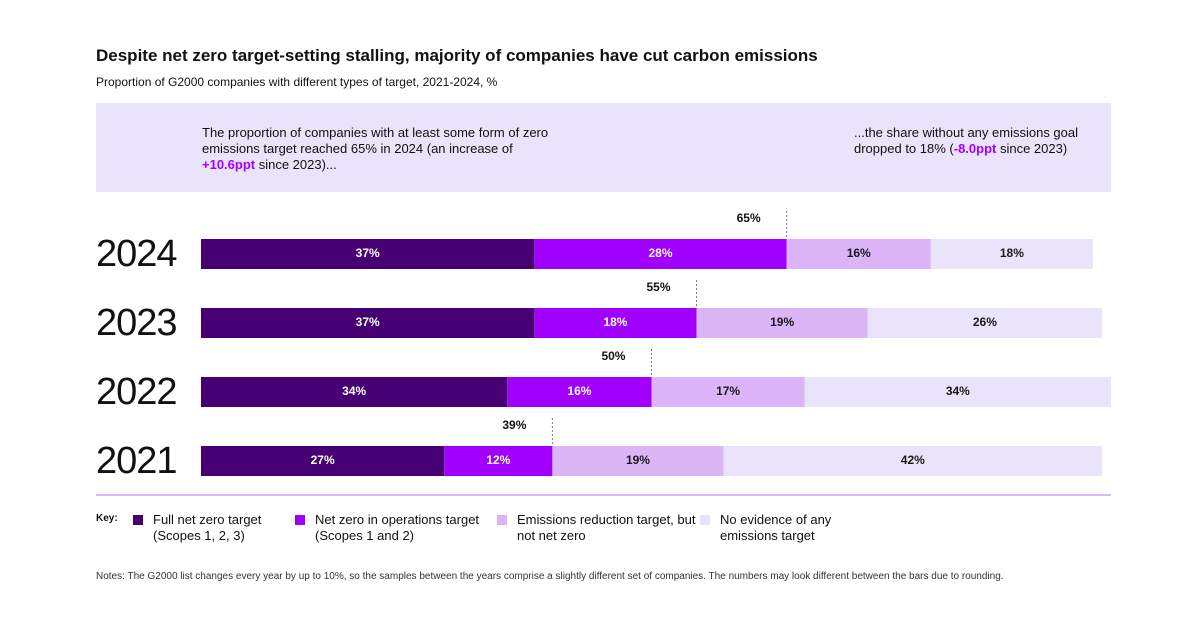  Describe the element at coordinates (975, 148) in the screenshot. I see `callout-highlight: -8.0ppt` at that location.